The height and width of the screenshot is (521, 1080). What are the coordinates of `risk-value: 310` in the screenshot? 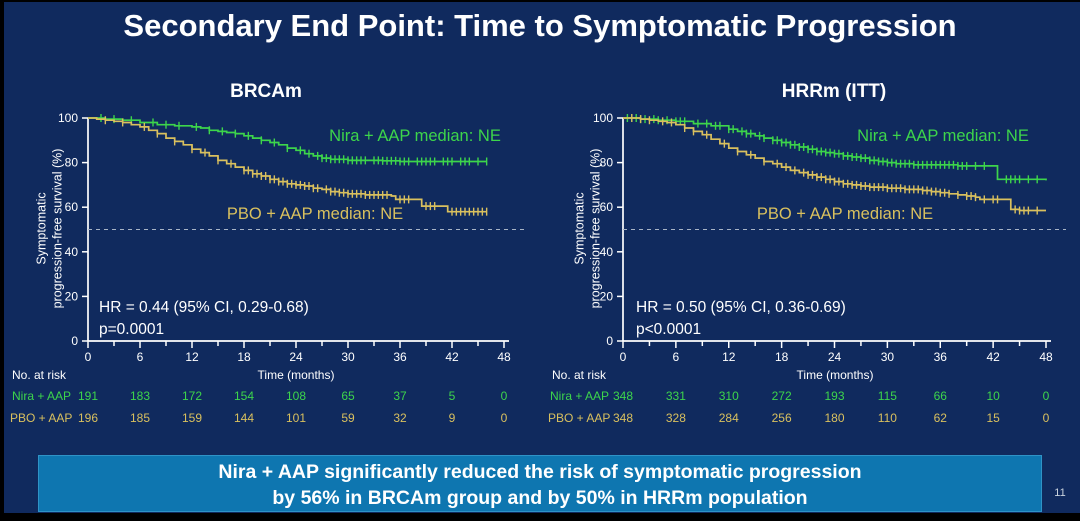 It's located at (728, 396).